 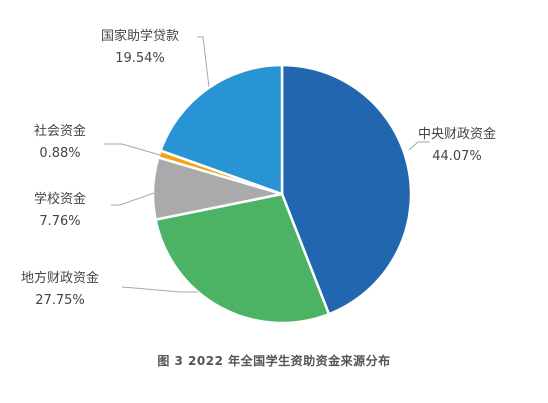 I want to click on slice-name-label-2: 学校资金, so click(x=60, y=199).